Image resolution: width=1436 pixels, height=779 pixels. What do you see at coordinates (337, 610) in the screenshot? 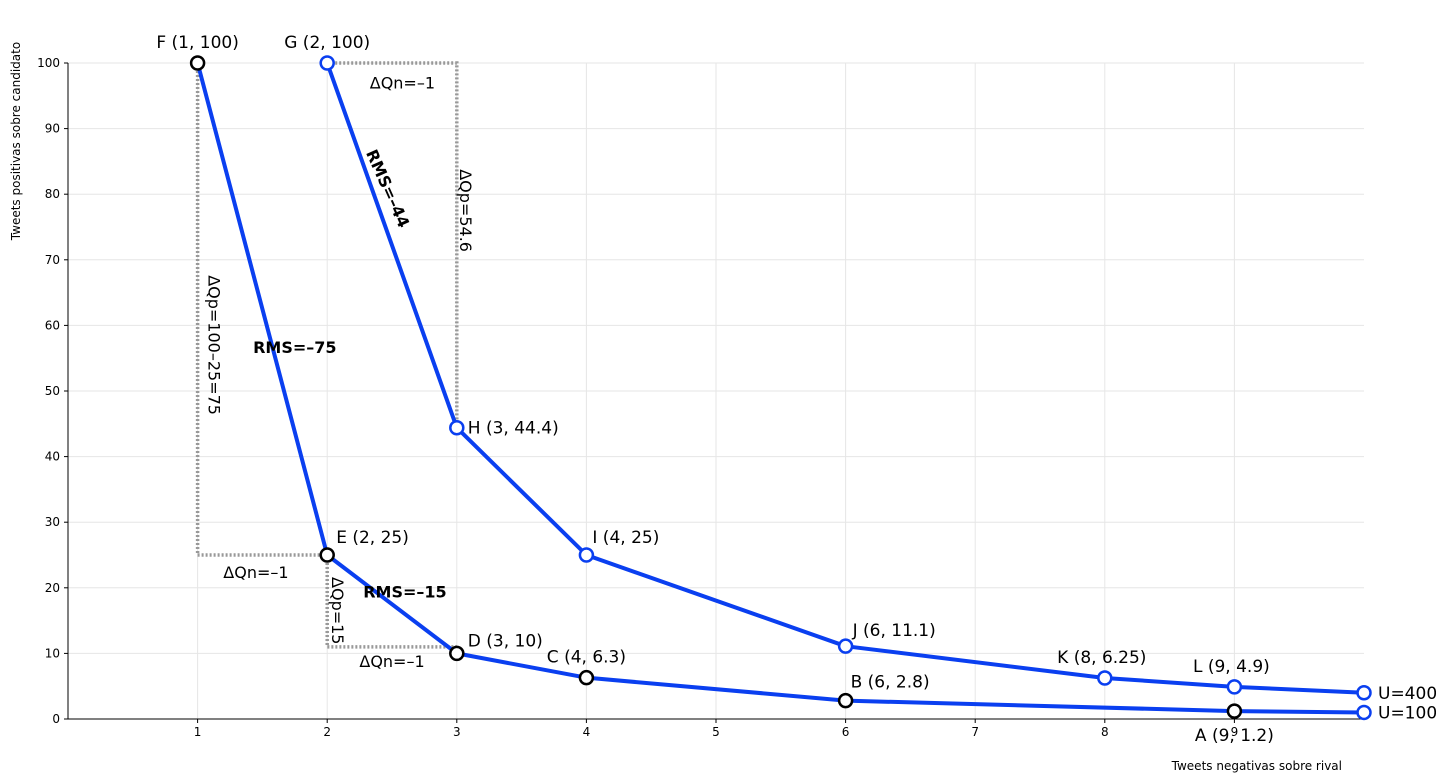
I see `annotation: ΔQp=15` at bounding box center [337, 610].